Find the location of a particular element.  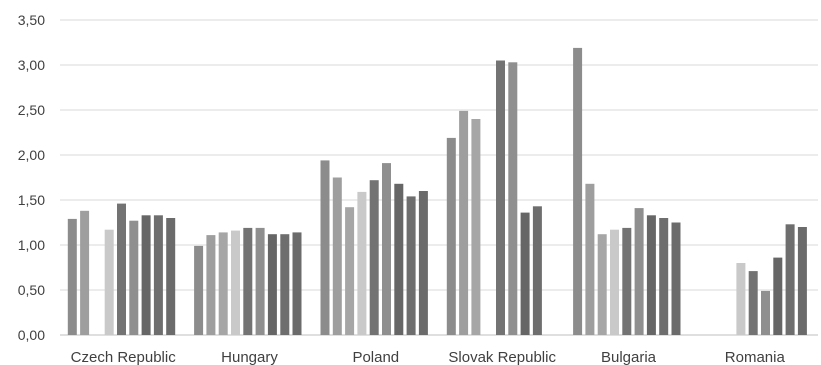

y-tick-label: 2,50 is located at coordinates (31, 110).